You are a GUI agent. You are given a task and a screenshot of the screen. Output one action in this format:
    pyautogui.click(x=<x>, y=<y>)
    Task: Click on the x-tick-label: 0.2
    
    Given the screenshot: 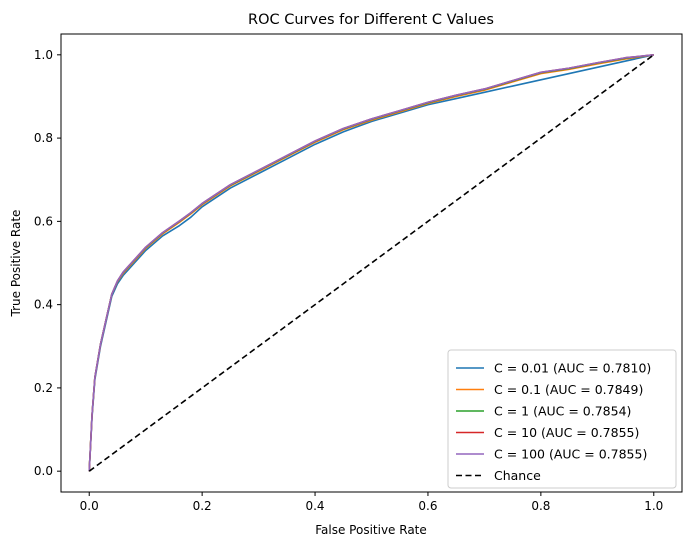 What is the action you would take?
    pyautogui.click(x=202, y=506)
    